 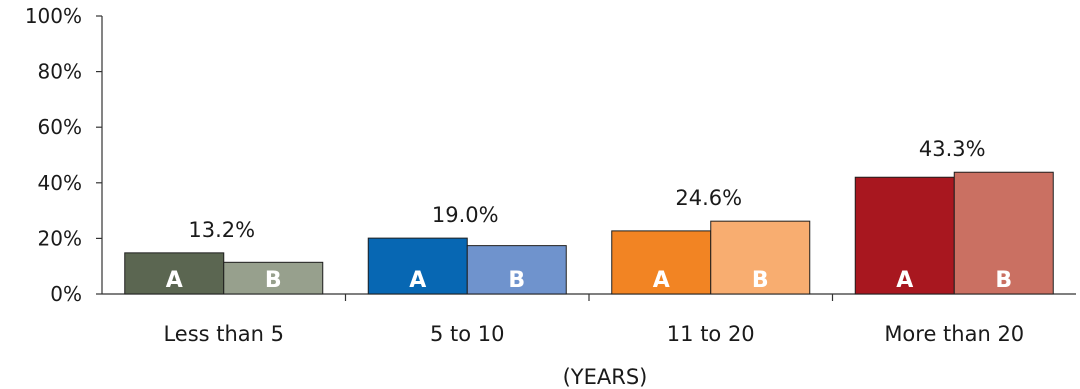 I want to click on y-tick-label: 60%, so click(x=60, y=127).